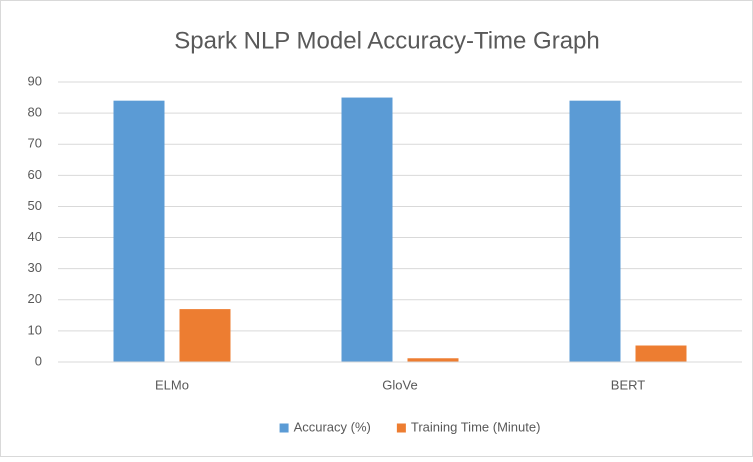 This screenshot has height=462, width=753. I want to click on legend-label: Training Time (Minute), so click(476, 426).